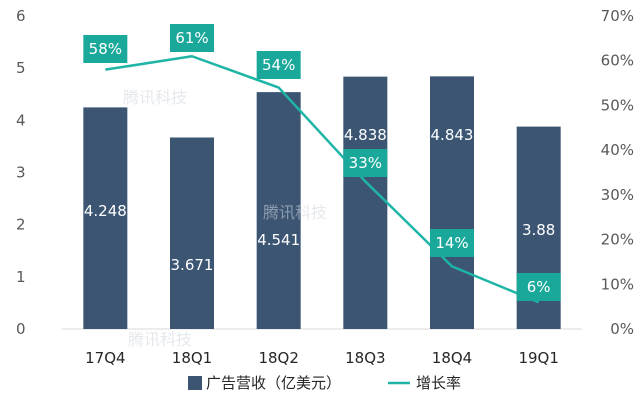 Image resolution: width=641 pixels, height=406 pixels. What do you see at coordinates (105, 211) in the screenshot?
I see `bar-value-label: 4.248` at bounding box center [105, 211].